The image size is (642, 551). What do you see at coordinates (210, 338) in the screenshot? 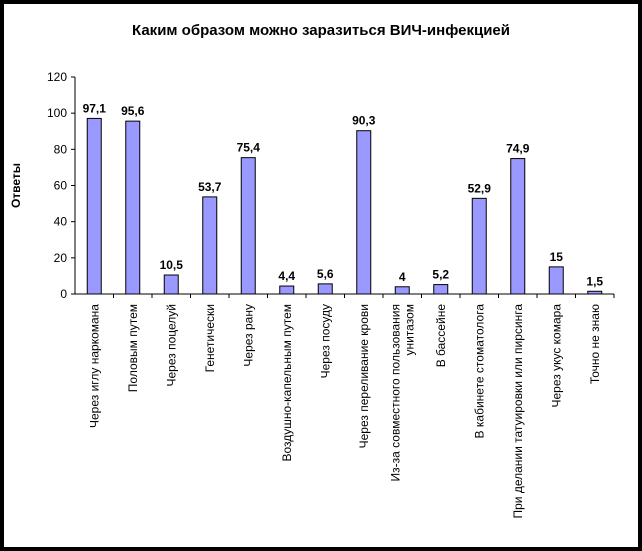
I see `category-label: Генетически` at bounding box center [210, 338].